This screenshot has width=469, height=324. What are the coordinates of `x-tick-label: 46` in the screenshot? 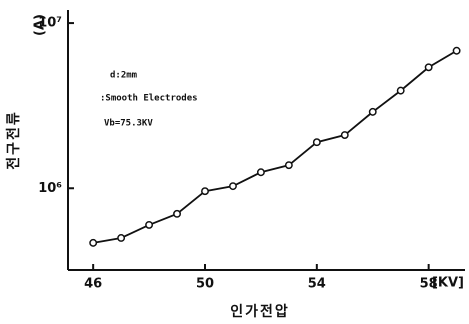 It's located at (93, 284).